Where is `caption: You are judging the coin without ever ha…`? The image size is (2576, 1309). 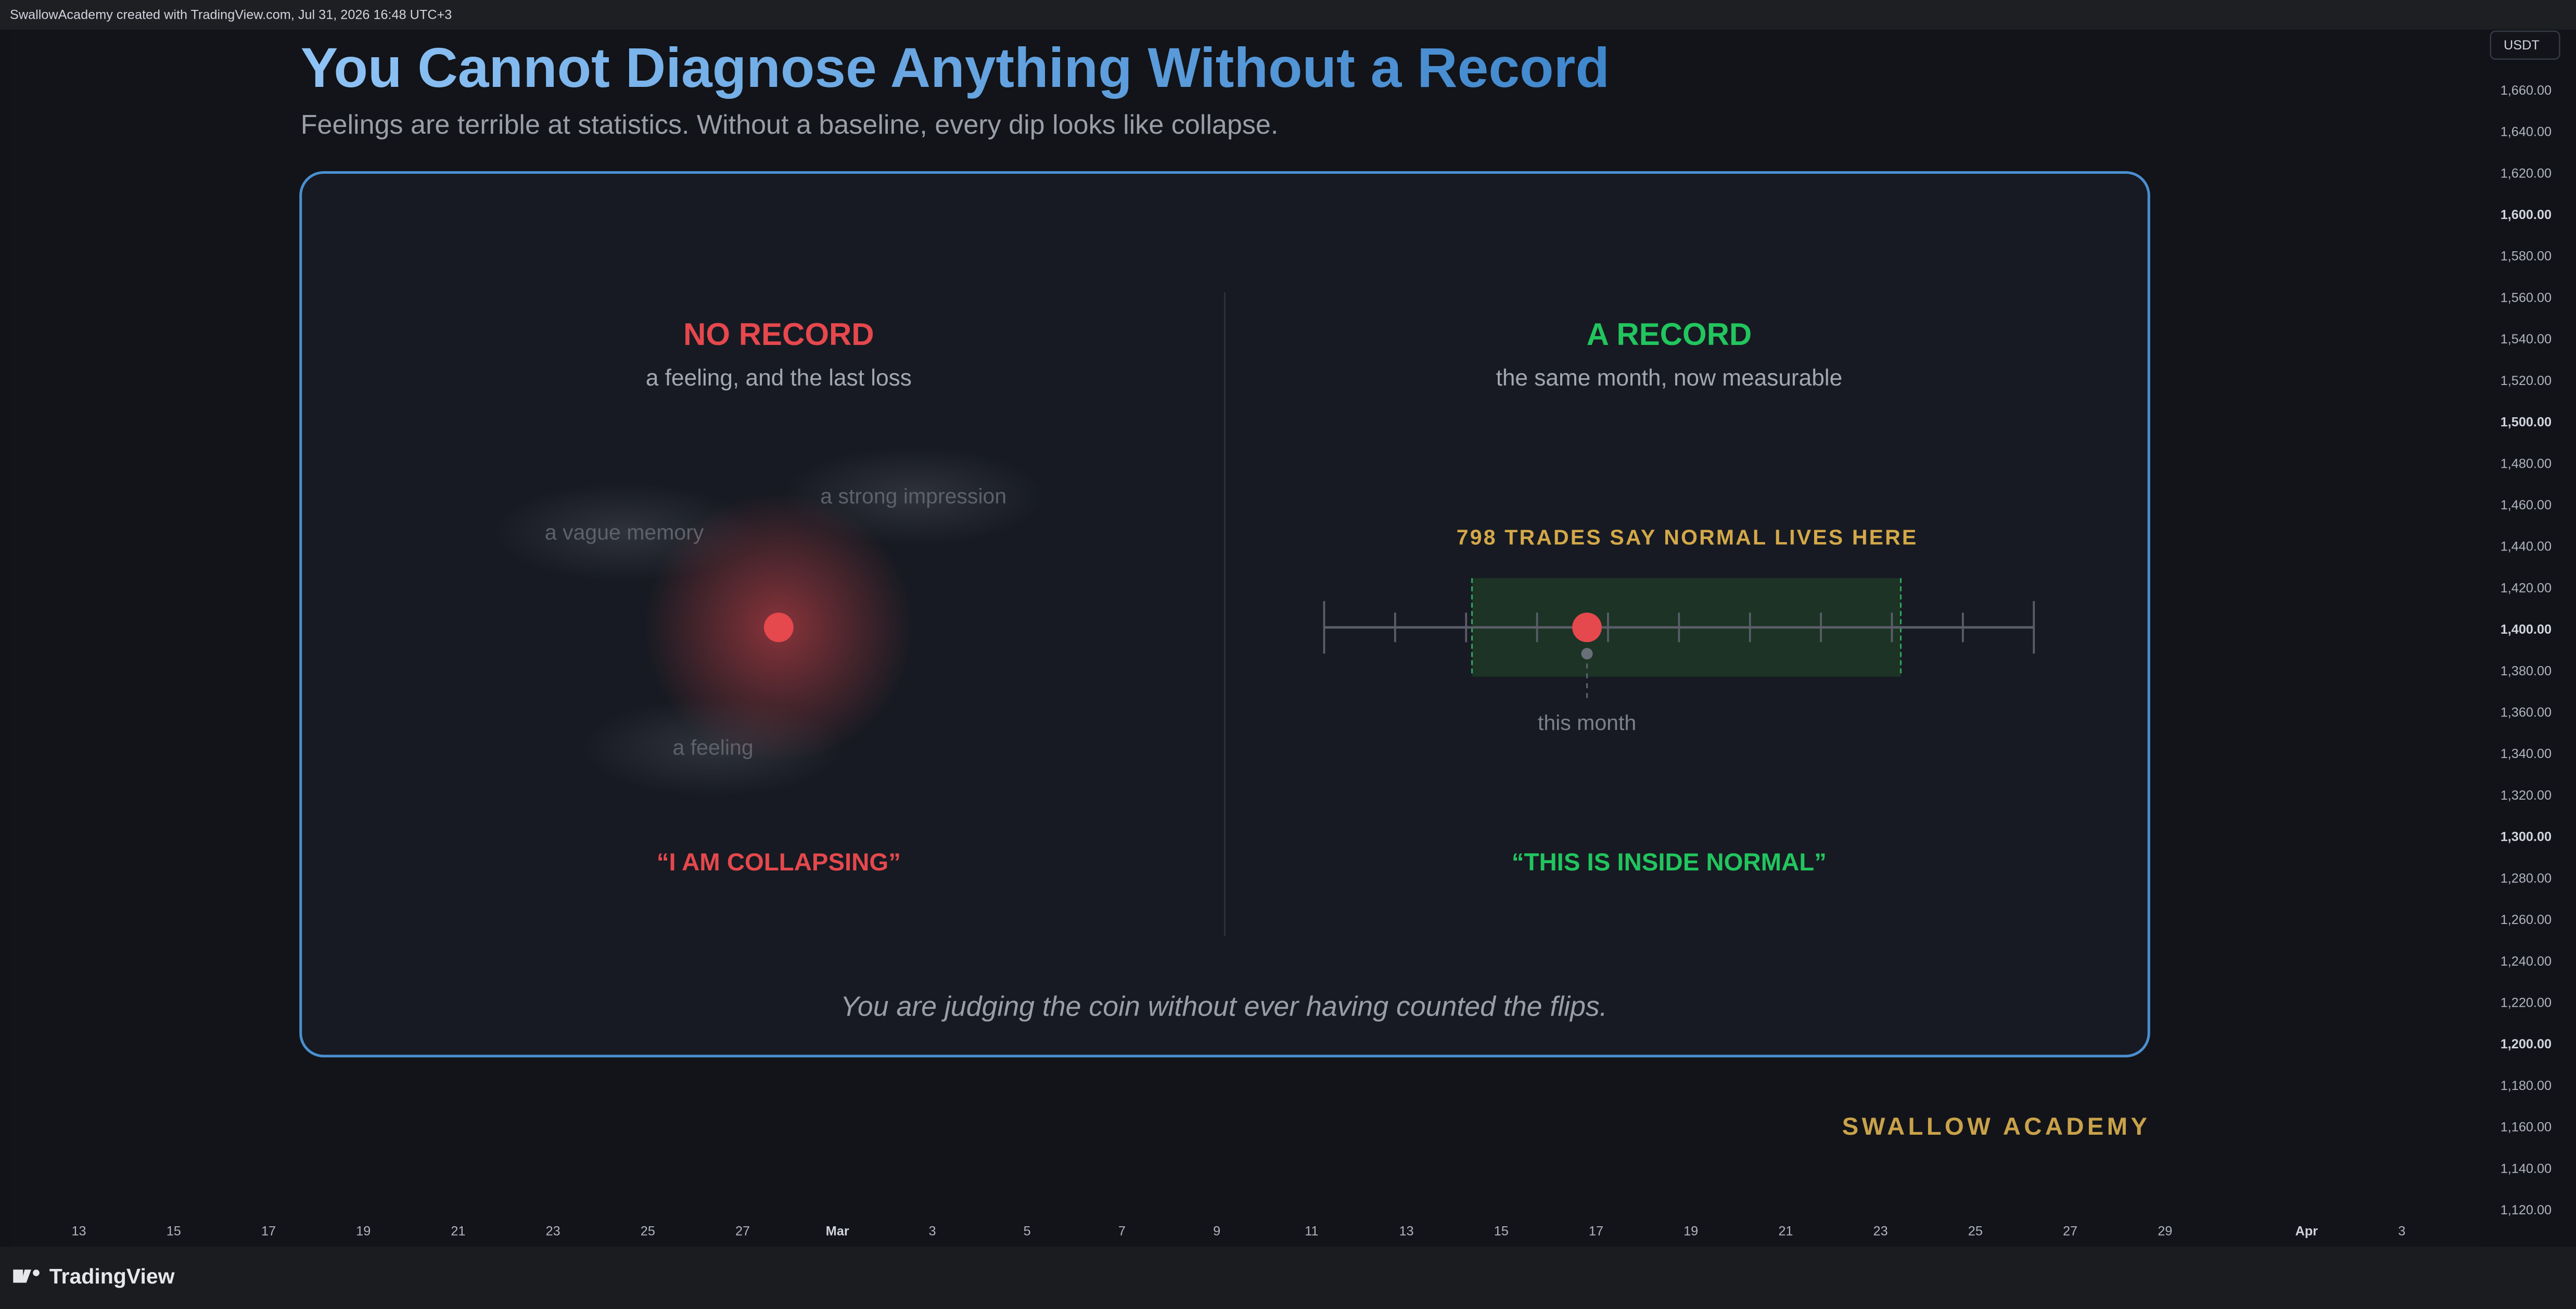 caption: You are judging the coin without ever ha… is located at coordinates (1224, 1006).